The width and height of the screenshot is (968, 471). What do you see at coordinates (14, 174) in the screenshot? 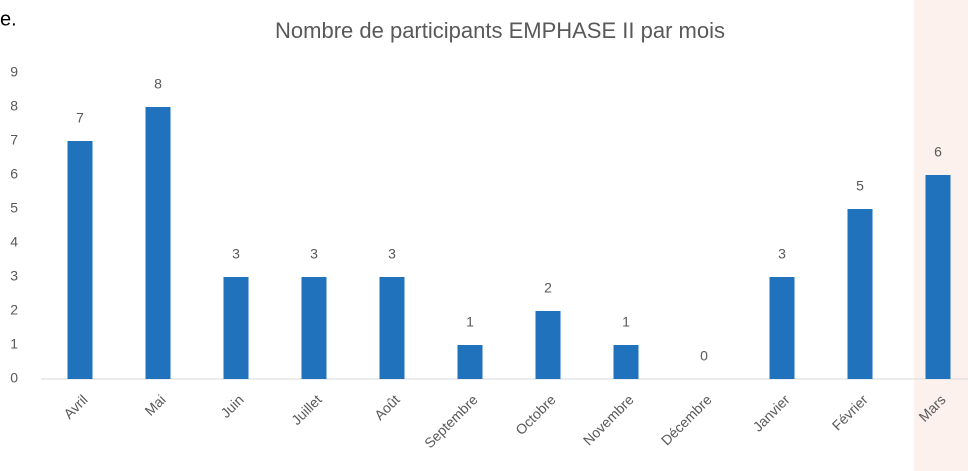
I see `y-tick-label: 6` at bounding box center [14, 174].